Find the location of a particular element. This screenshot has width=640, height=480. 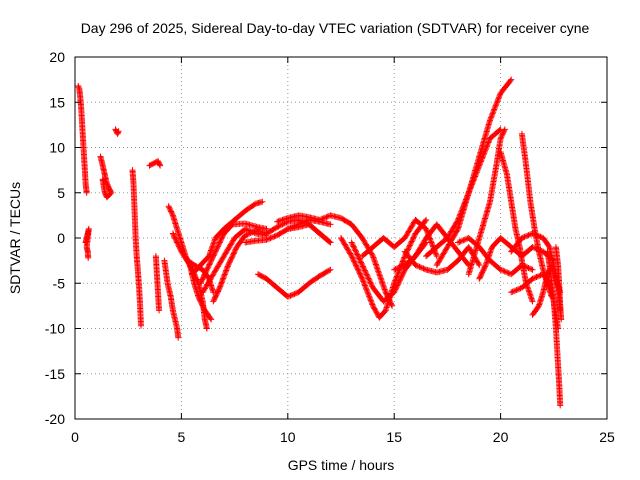

y-tick-label: 15 is located at coordinates (57, 102).